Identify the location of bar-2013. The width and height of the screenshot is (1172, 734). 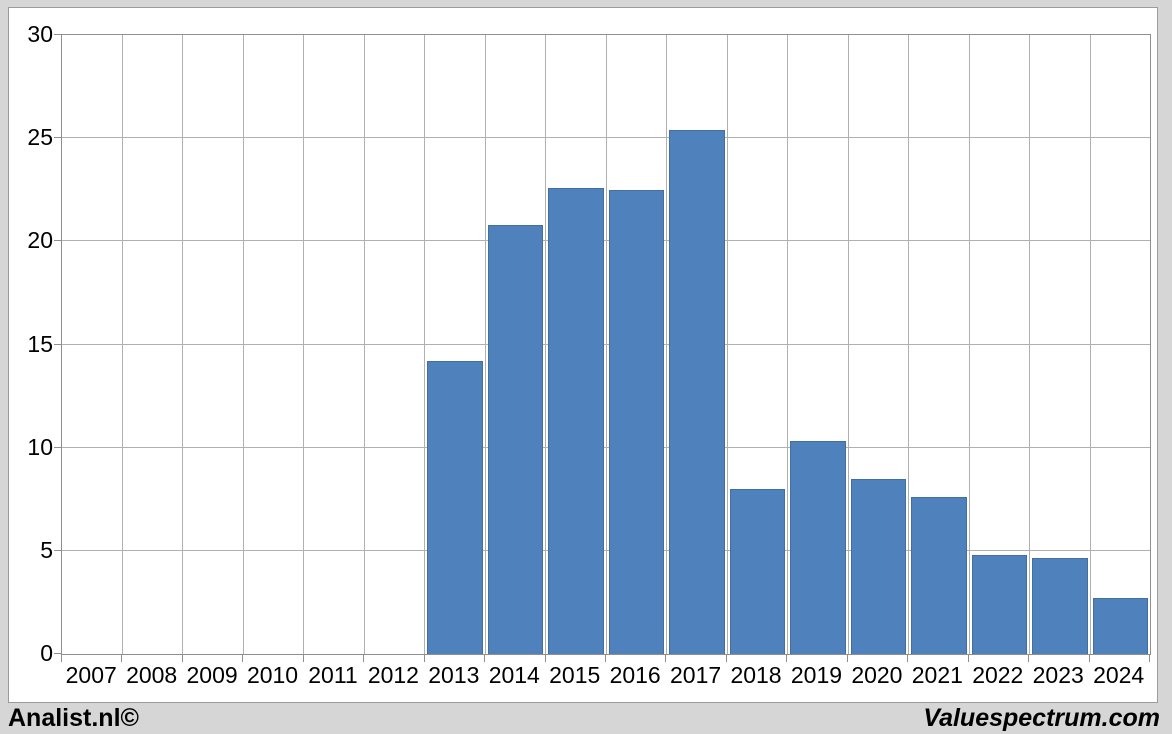
(455, 507).